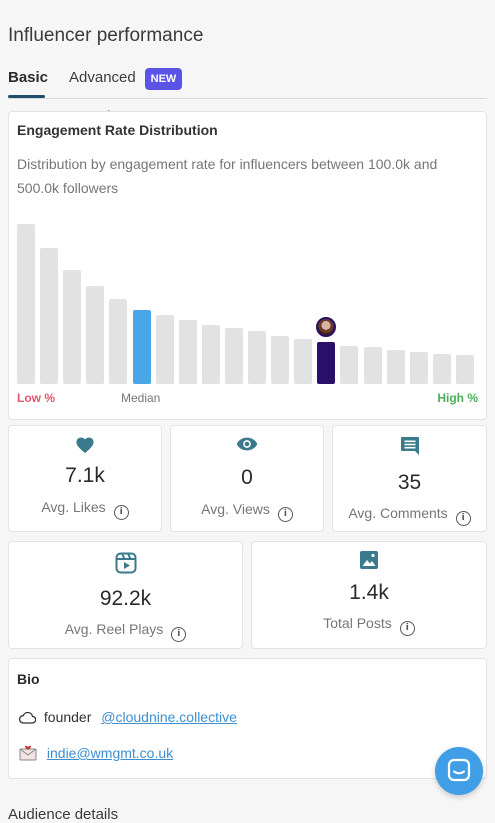 This screenshot has height=823, width=495. I want to click on image-icon, so click(369, 562).